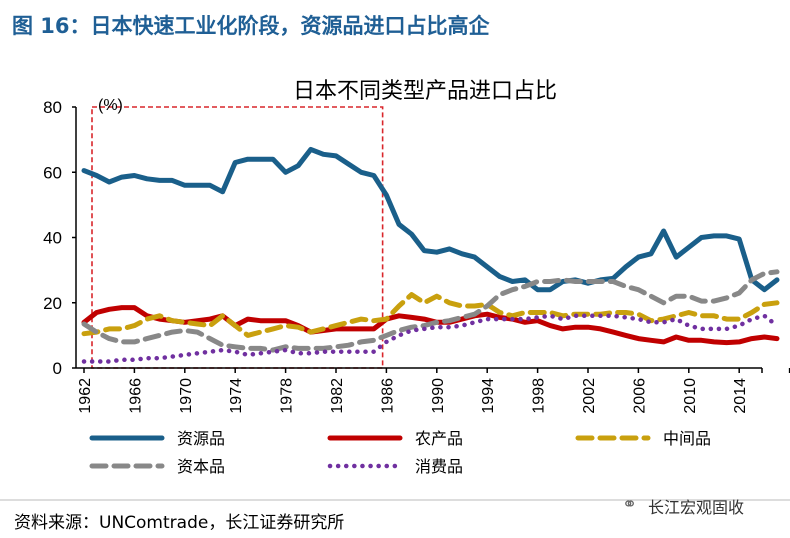 The height and width of the screenshot is (538, 790). Describe the element at coordinates (337, 396) in the screenshot. I see `x-tick-label: 1982` at that location.